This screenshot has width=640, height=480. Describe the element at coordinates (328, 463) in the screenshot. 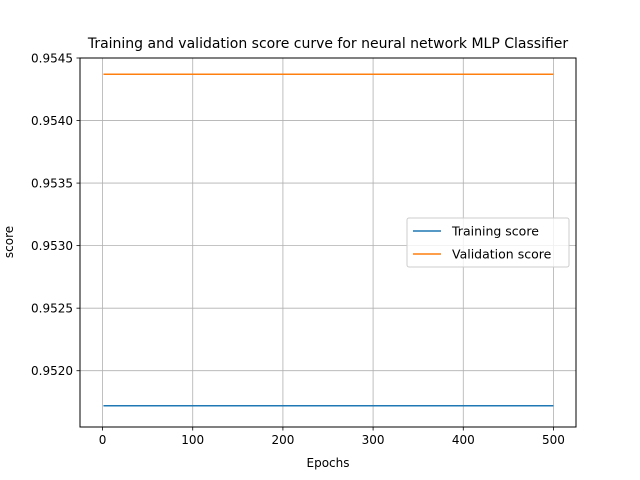

I see `x-axis-label: Epochs` at that location.